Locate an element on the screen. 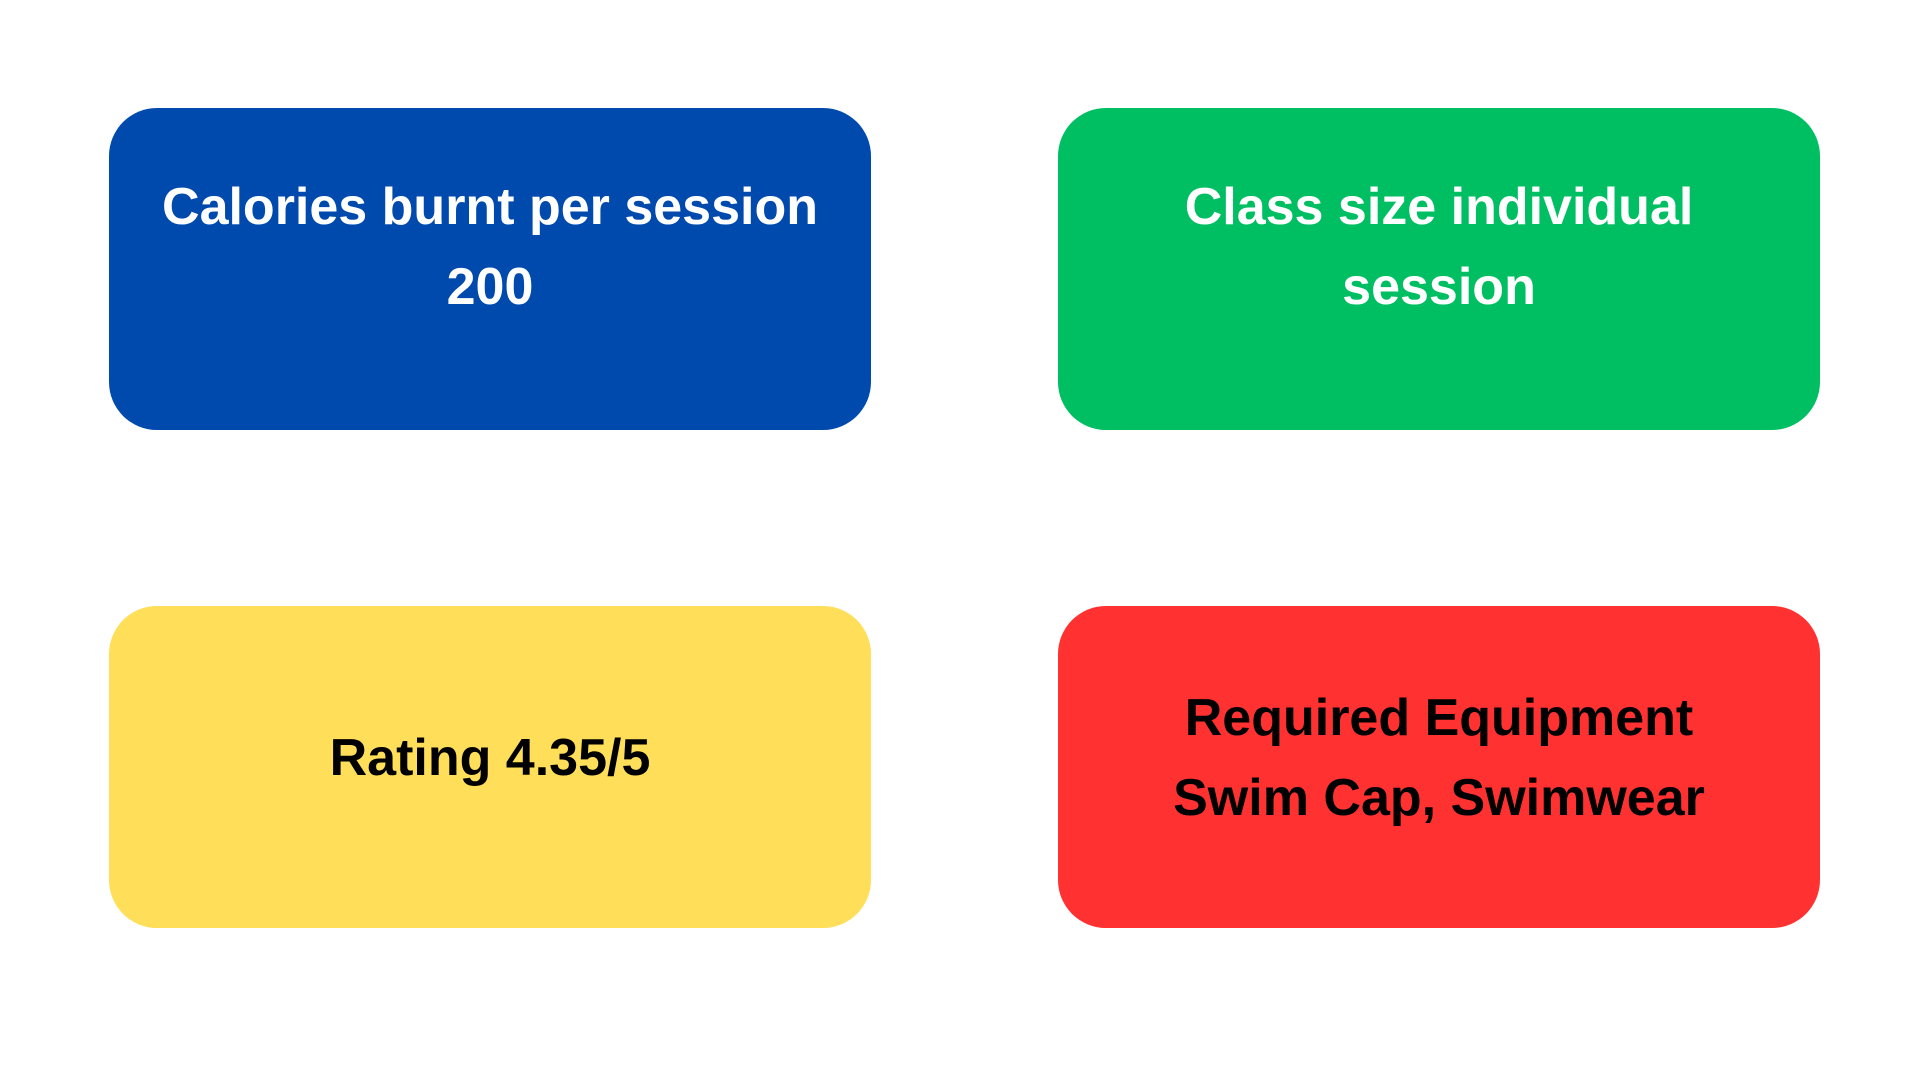 The image size is (1920, 1080). equipment-card: Required Equipment Swim Cap, Swimwear is located at coordinates (1439, 767).